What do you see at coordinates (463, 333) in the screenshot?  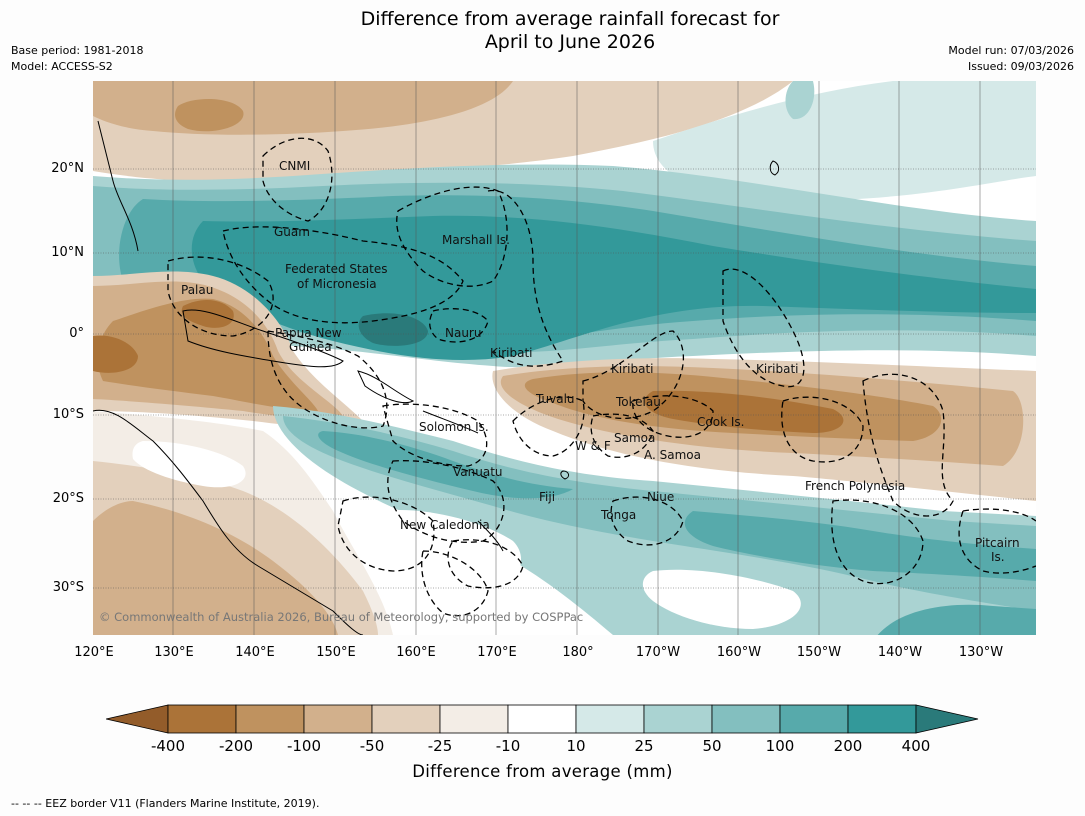 I see `label-nauru: Nauru` at bounding box center [463, 333].